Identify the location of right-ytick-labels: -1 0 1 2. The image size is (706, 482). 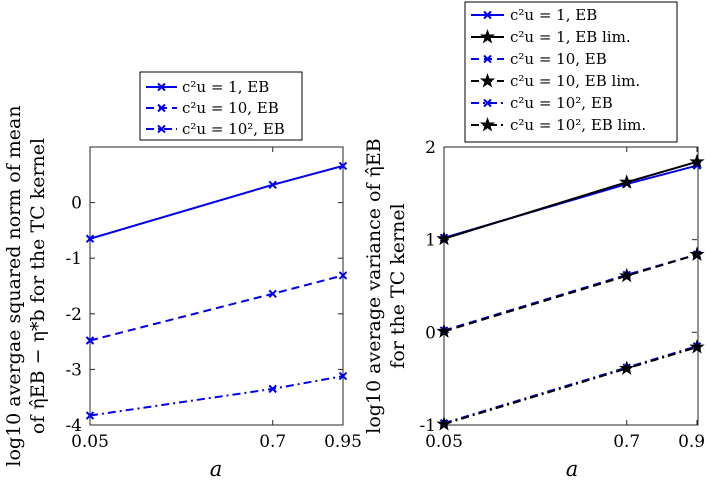
(427, 287).